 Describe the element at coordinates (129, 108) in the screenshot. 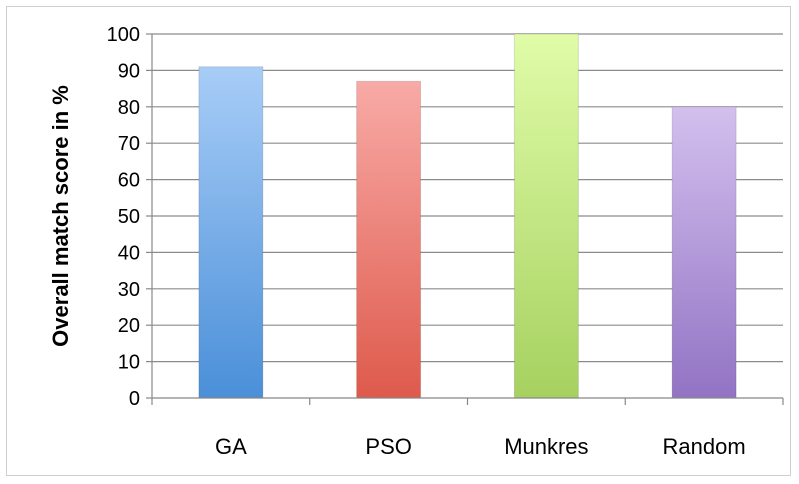

I see `y-tick-label-80: 80` at that location.